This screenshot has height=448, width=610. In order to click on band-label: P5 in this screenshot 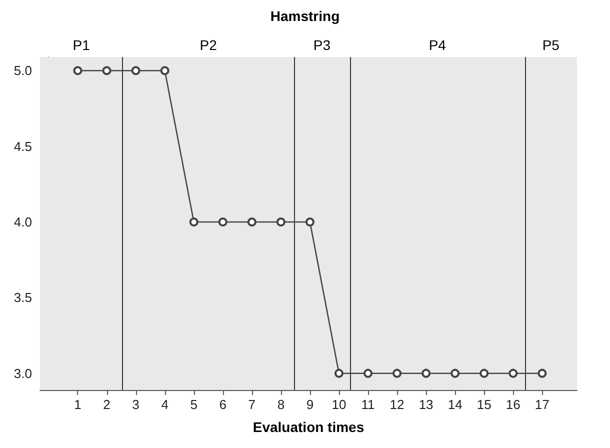, I will do `click(551, 45)`.